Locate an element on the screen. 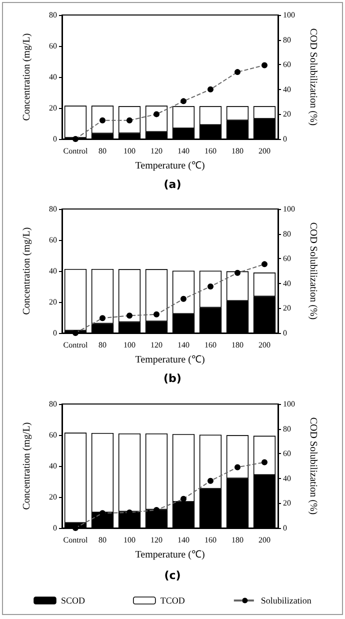  text: (b) is located at coordinates (173, 378).